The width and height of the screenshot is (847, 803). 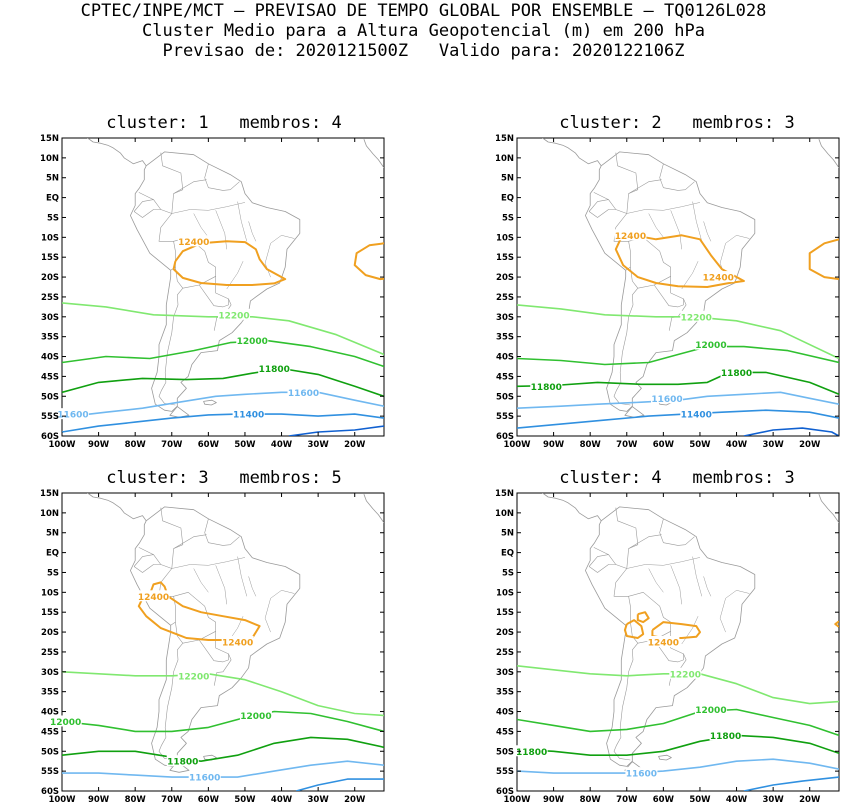 I want to click on contour-label: 11400, so click(x=696, y=416).